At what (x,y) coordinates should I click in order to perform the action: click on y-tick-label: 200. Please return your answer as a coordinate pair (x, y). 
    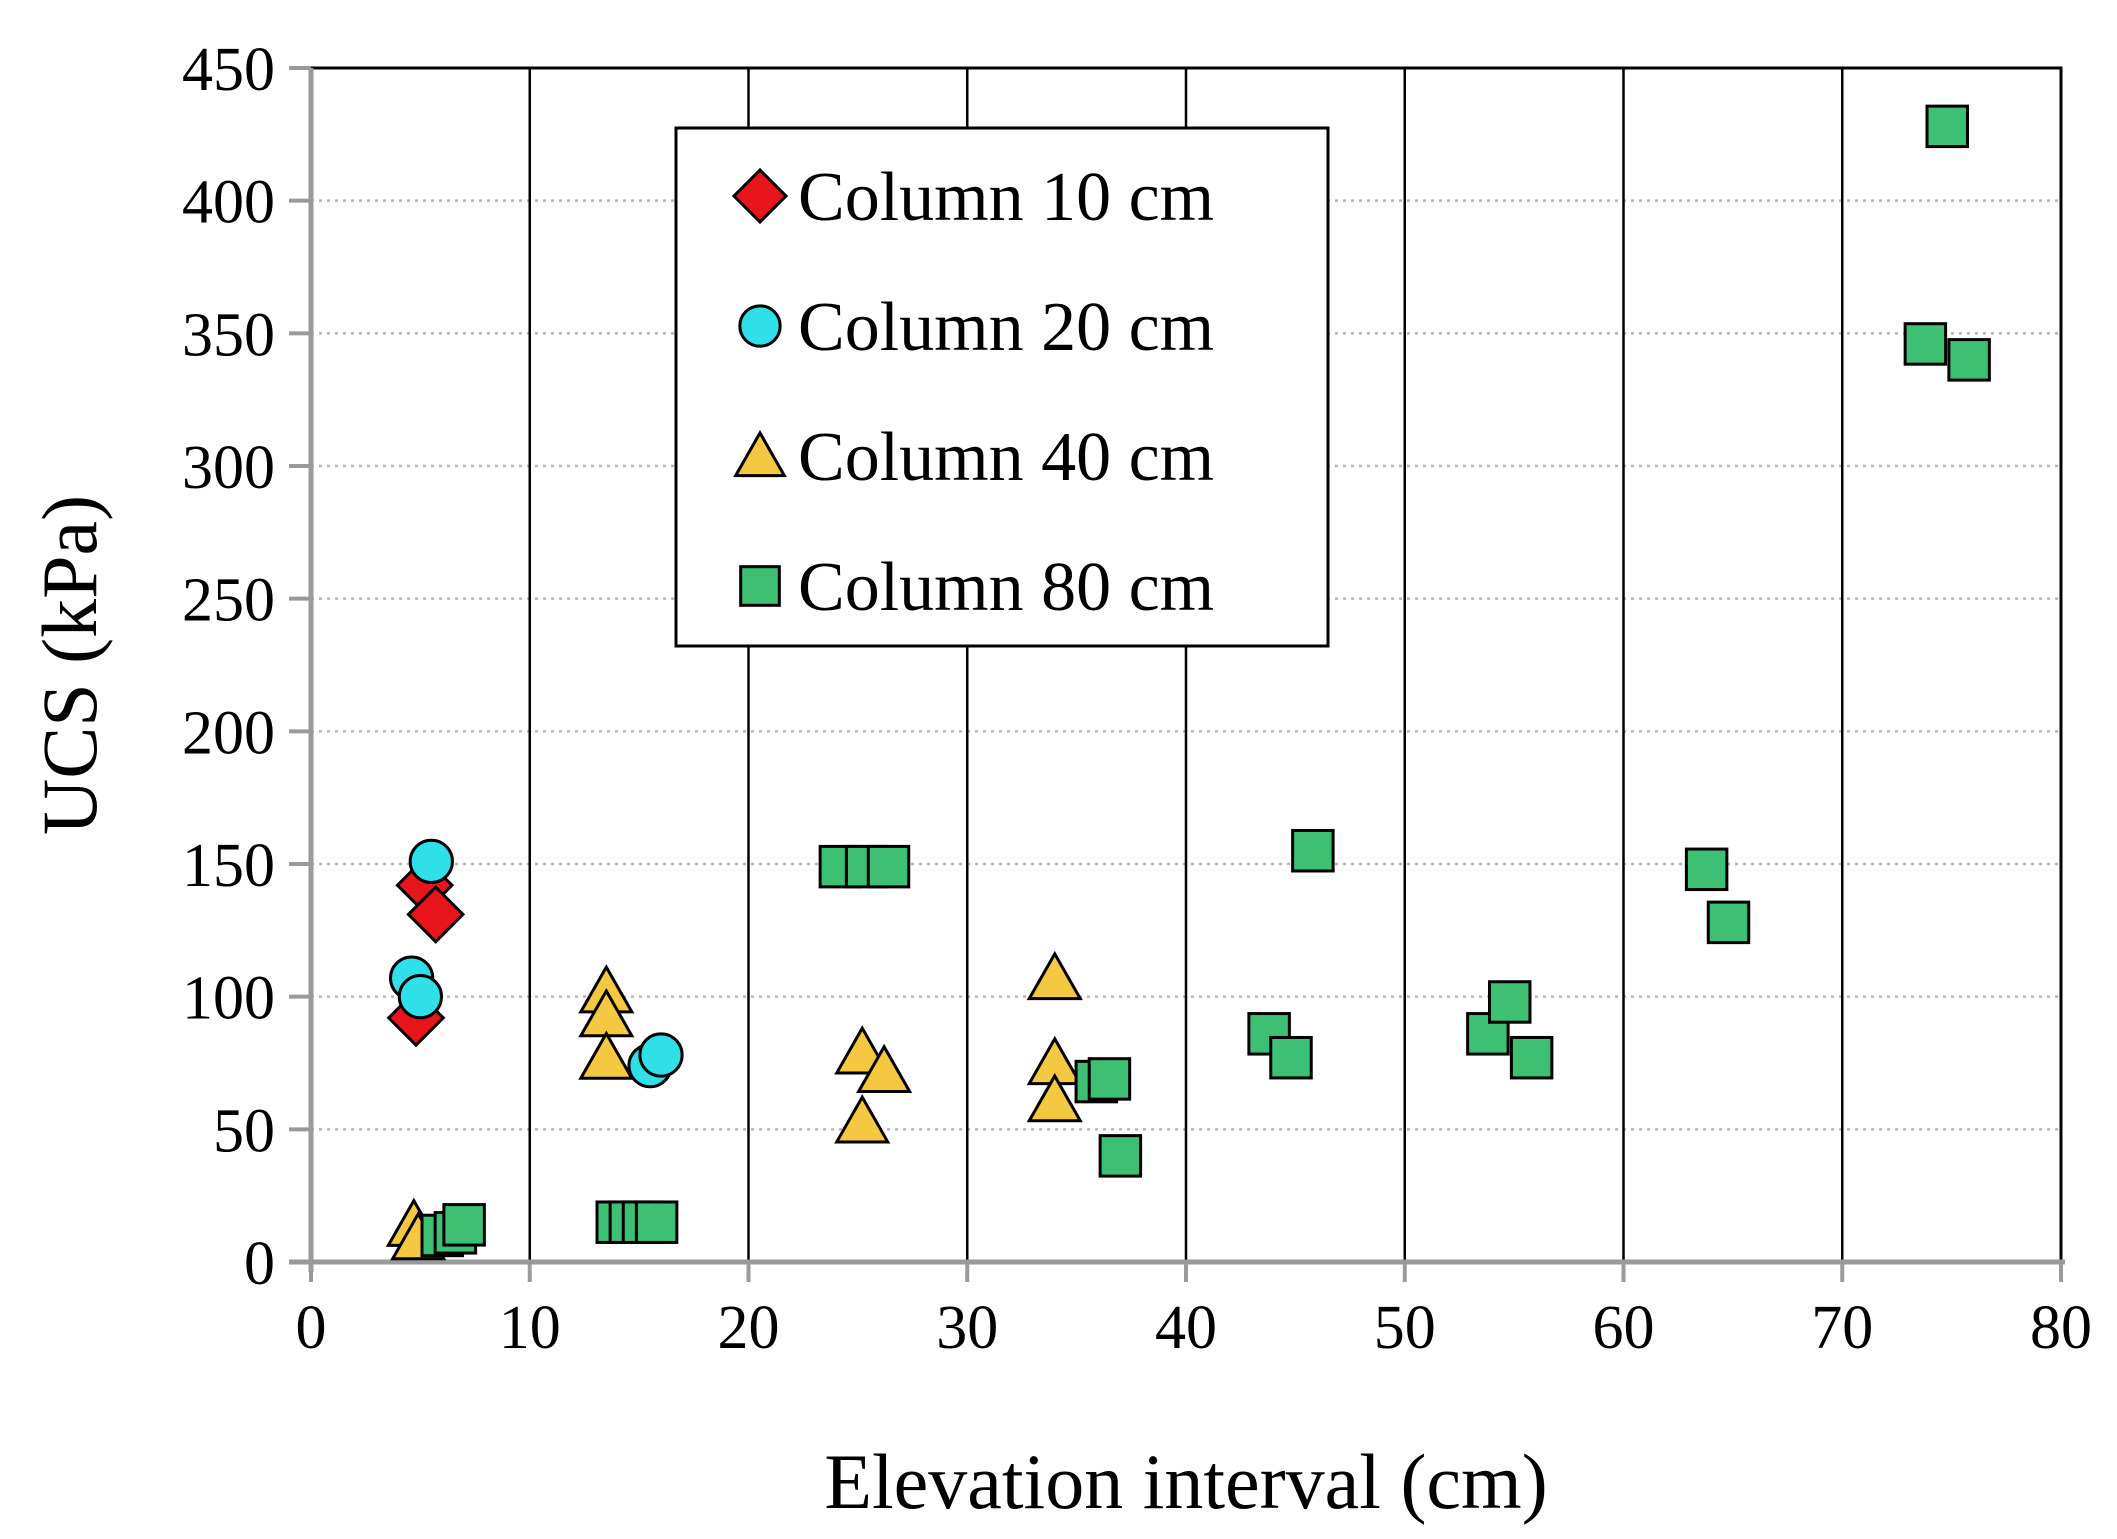
    Looking at the image, I should click on (228, 733).